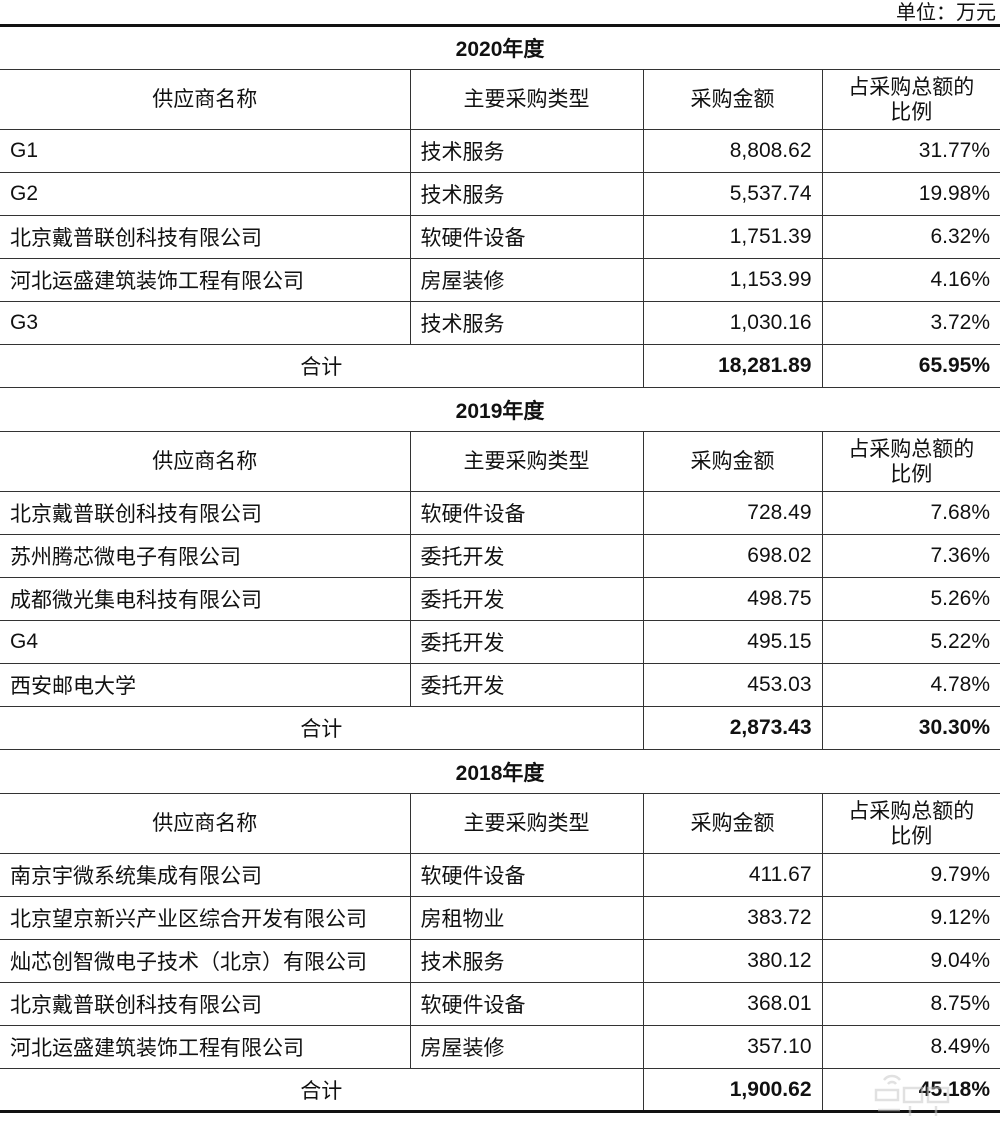  I want to click on purchase-type: 房屋装修, so click(526, 1047).